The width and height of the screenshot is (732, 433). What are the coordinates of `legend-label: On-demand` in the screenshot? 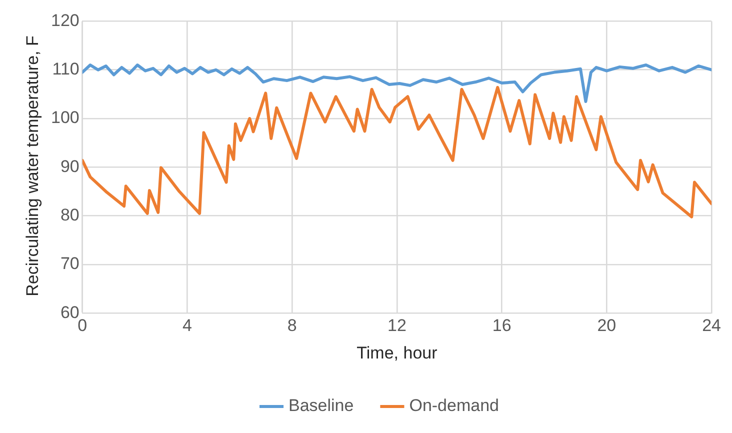 It's located at (454, 406).